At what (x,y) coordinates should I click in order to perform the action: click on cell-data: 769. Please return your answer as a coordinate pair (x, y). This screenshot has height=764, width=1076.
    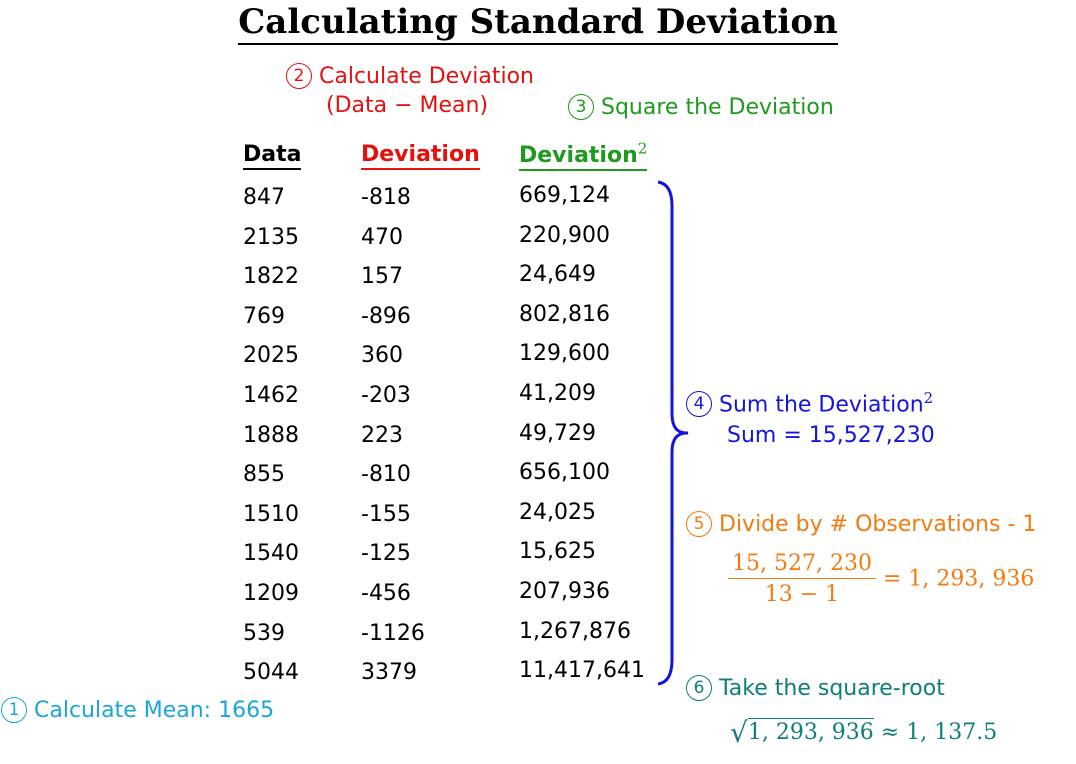
    Looking at the image, I should click on (264, 316).